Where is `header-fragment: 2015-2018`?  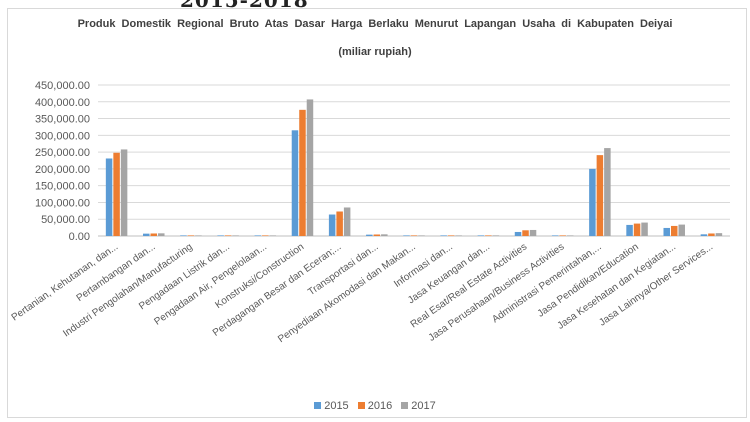 header-fragment: 2015-2018 is located at coordinates (244, 6).